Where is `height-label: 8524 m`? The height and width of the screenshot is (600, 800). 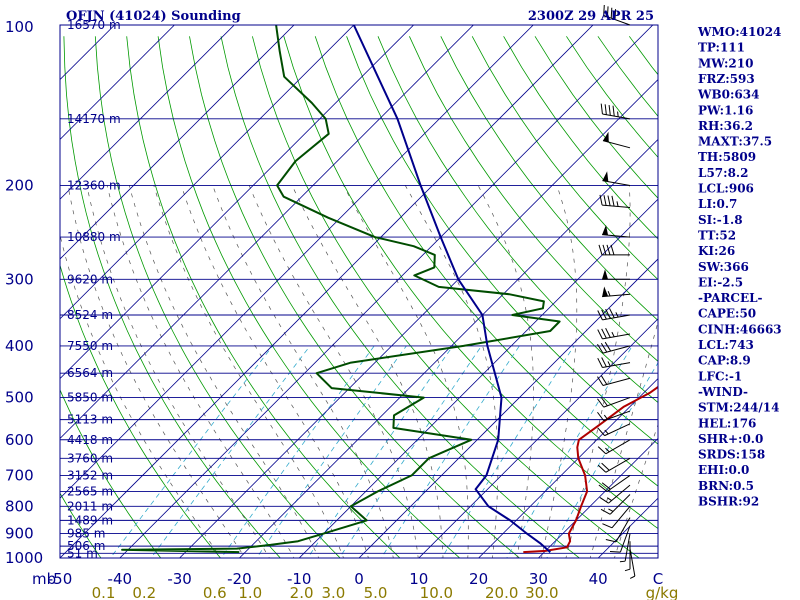
height-label: 8524 m is located at coordinates (90, 315).